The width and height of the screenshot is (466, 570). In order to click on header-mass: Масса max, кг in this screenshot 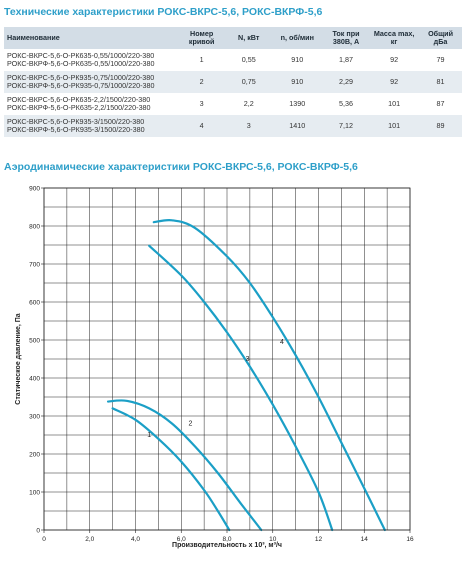, I will do `click(394, 38)`.